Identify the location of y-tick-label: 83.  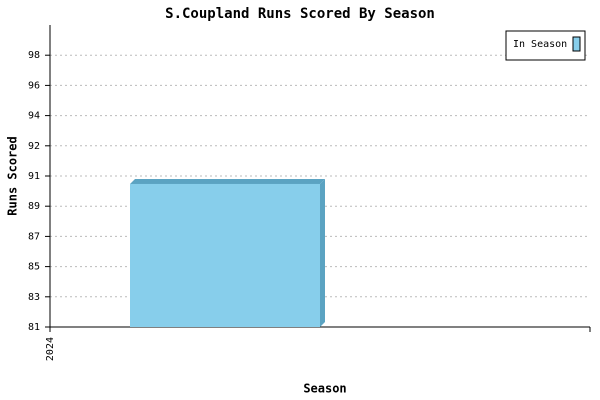
(34, 297).